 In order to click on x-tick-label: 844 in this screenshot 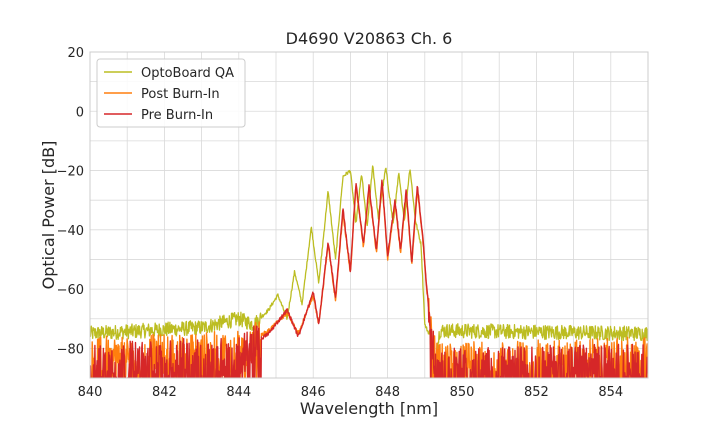, I will do `click(238, 392)`.